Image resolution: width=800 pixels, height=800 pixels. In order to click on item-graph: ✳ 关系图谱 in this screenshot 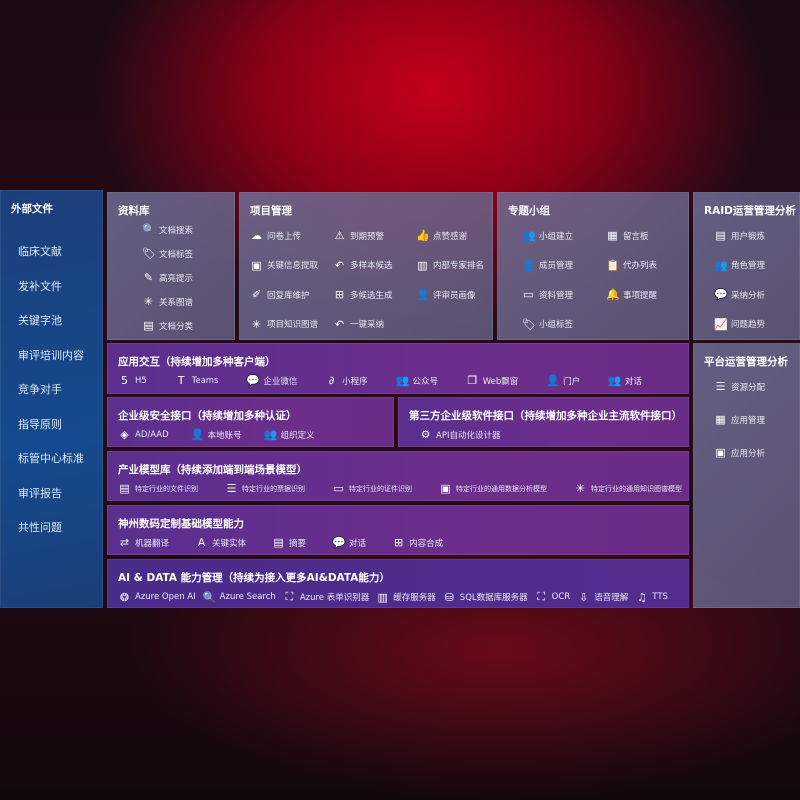, I will do `click(167, 301)`.